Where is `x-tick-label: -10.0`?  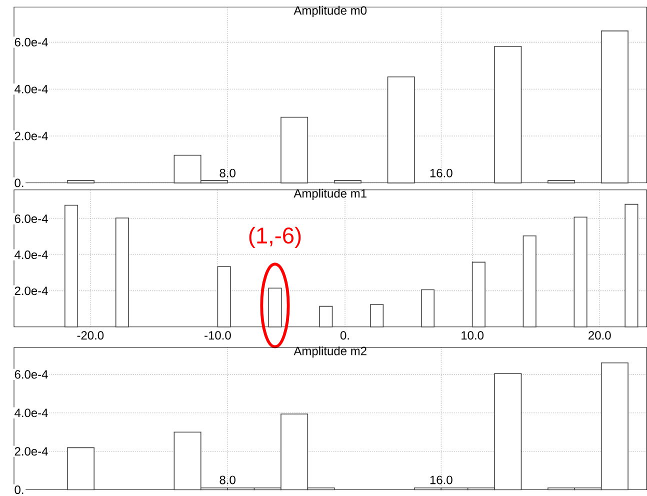
x-tick-label: -10.0 is located at coordinates (217, 335).